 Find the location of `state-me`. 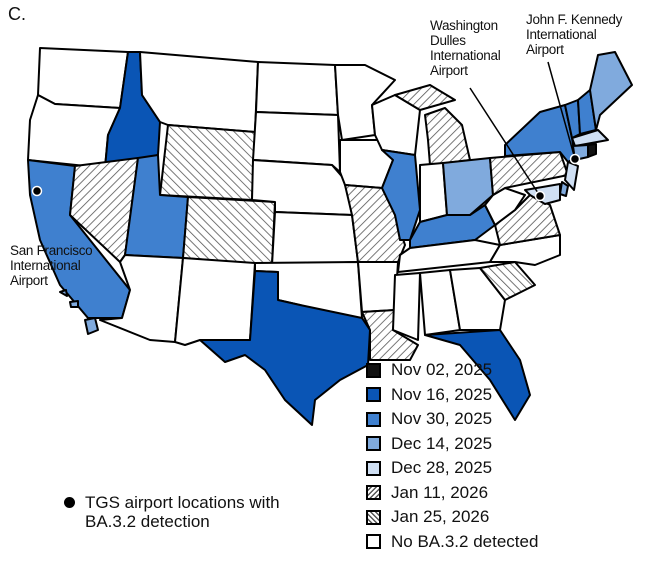

state-me is located at coordinates (611, 91).